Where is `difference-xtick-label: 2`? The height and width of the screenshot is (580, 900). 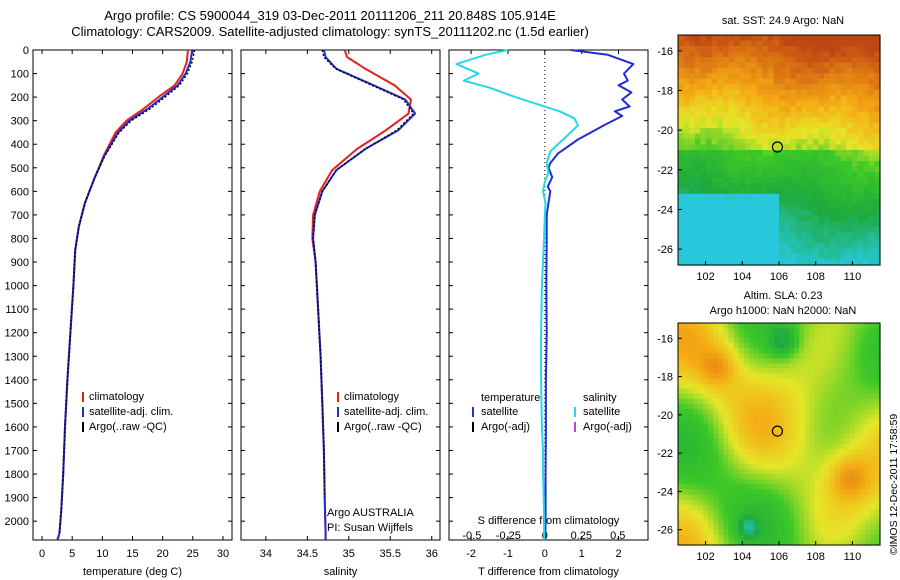
difference-xtick-label: 2 is located at coordinates (618, 554).